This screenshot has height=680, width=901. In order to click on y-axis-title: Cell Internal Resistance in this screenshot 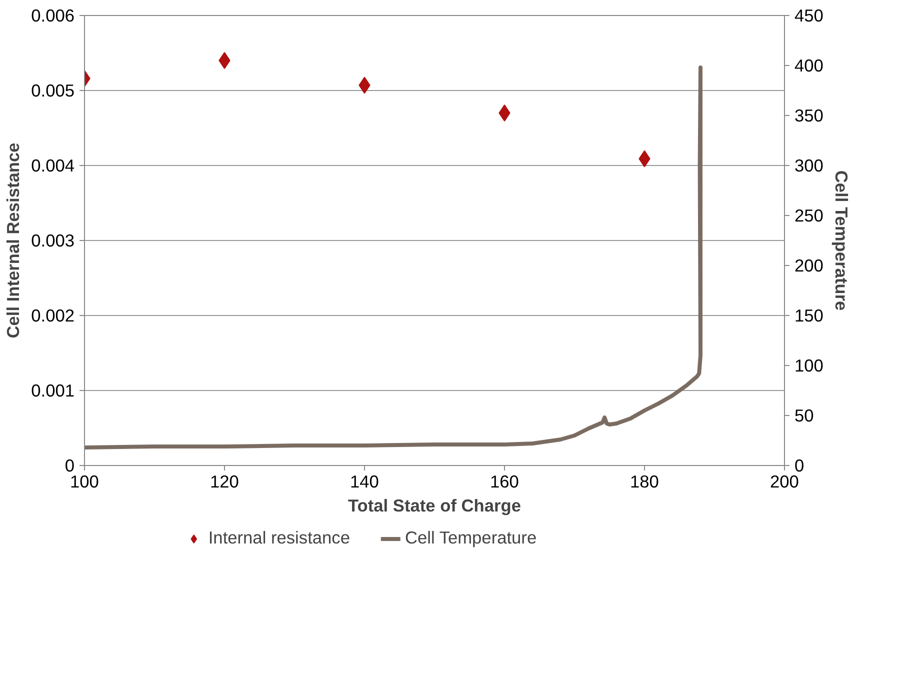, I will do `click(13, 240)`.